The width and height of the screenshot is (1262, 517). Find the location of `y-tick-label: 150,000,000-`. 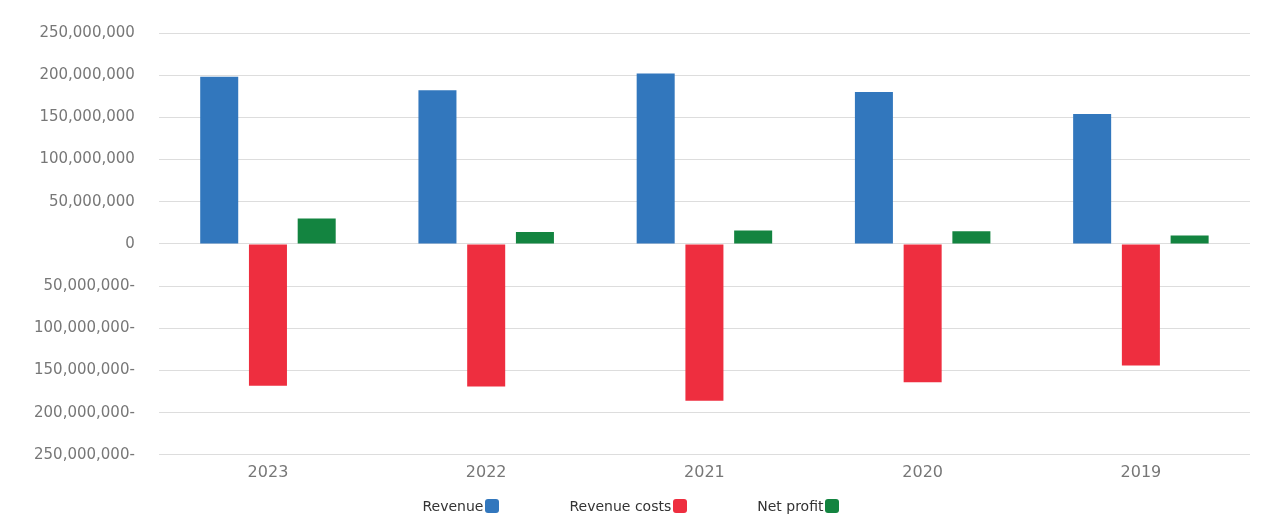

y-tick-label: 150,000,000- is located at coordinates (84, 369).